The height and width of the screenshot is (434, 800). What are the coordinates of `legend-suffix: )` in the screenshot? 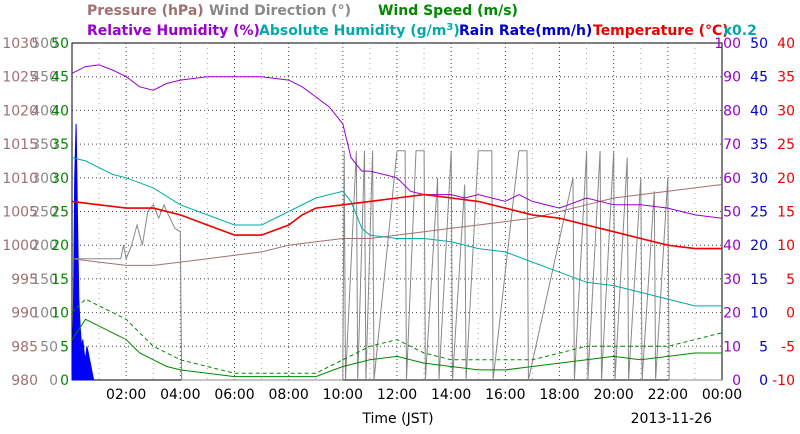 It's located at (456, 31).